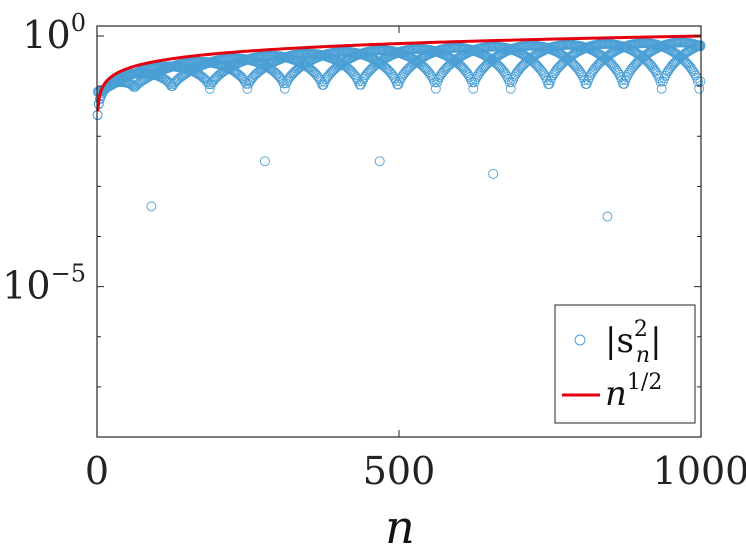  I want to click on legend-box, so click(625, 364).